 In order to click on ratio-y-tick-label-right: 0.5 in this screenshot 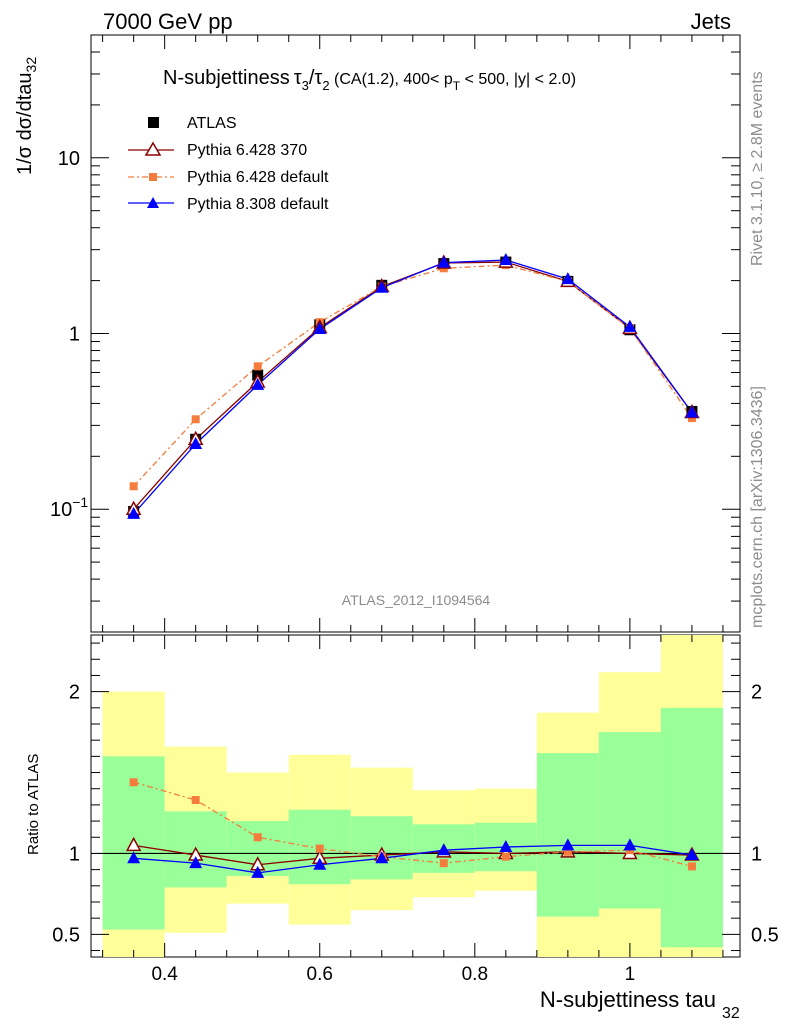, I will do `click(765, 935)`.